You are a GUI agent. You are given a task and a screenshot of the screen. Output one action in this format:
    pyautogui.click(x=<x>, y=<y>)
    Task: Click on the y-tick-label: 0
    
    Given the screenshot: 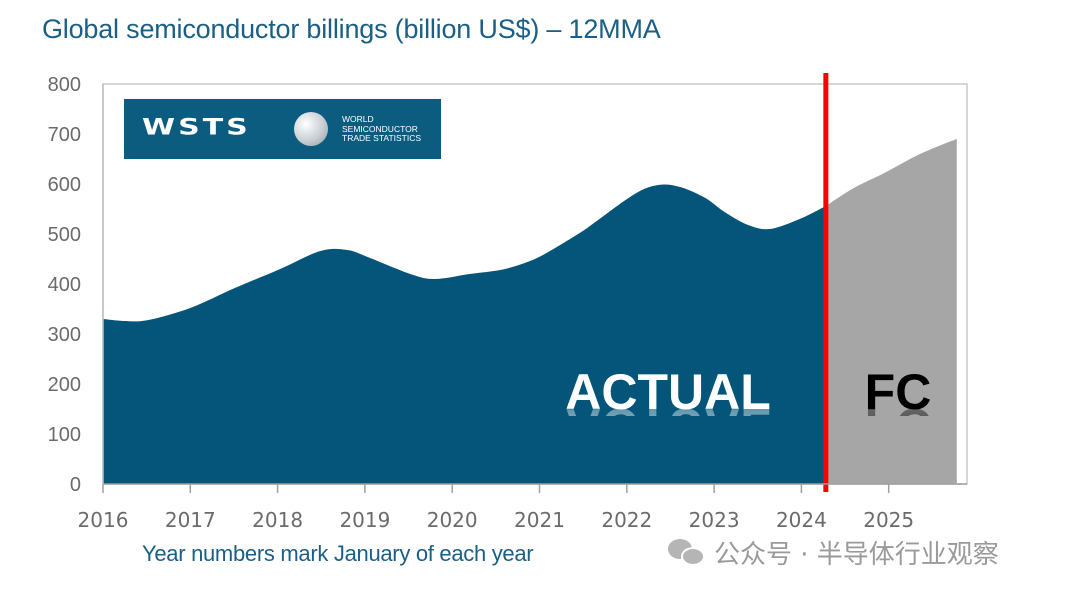 What is the action you would take?
    pyautogui.click(x=75, y=485)
    